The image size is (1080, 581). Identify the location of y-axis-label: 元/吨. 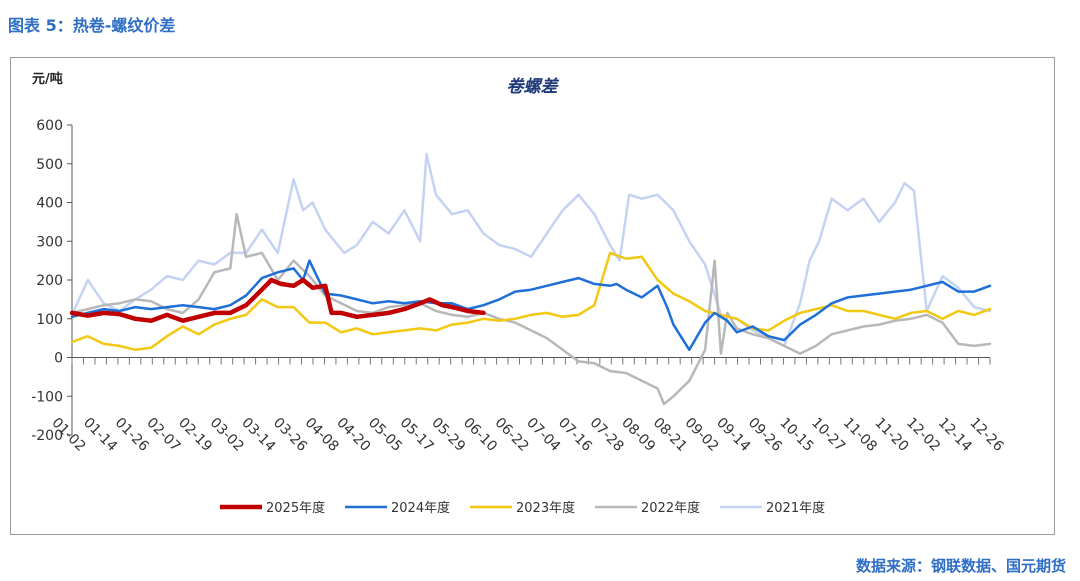
(47, 79).